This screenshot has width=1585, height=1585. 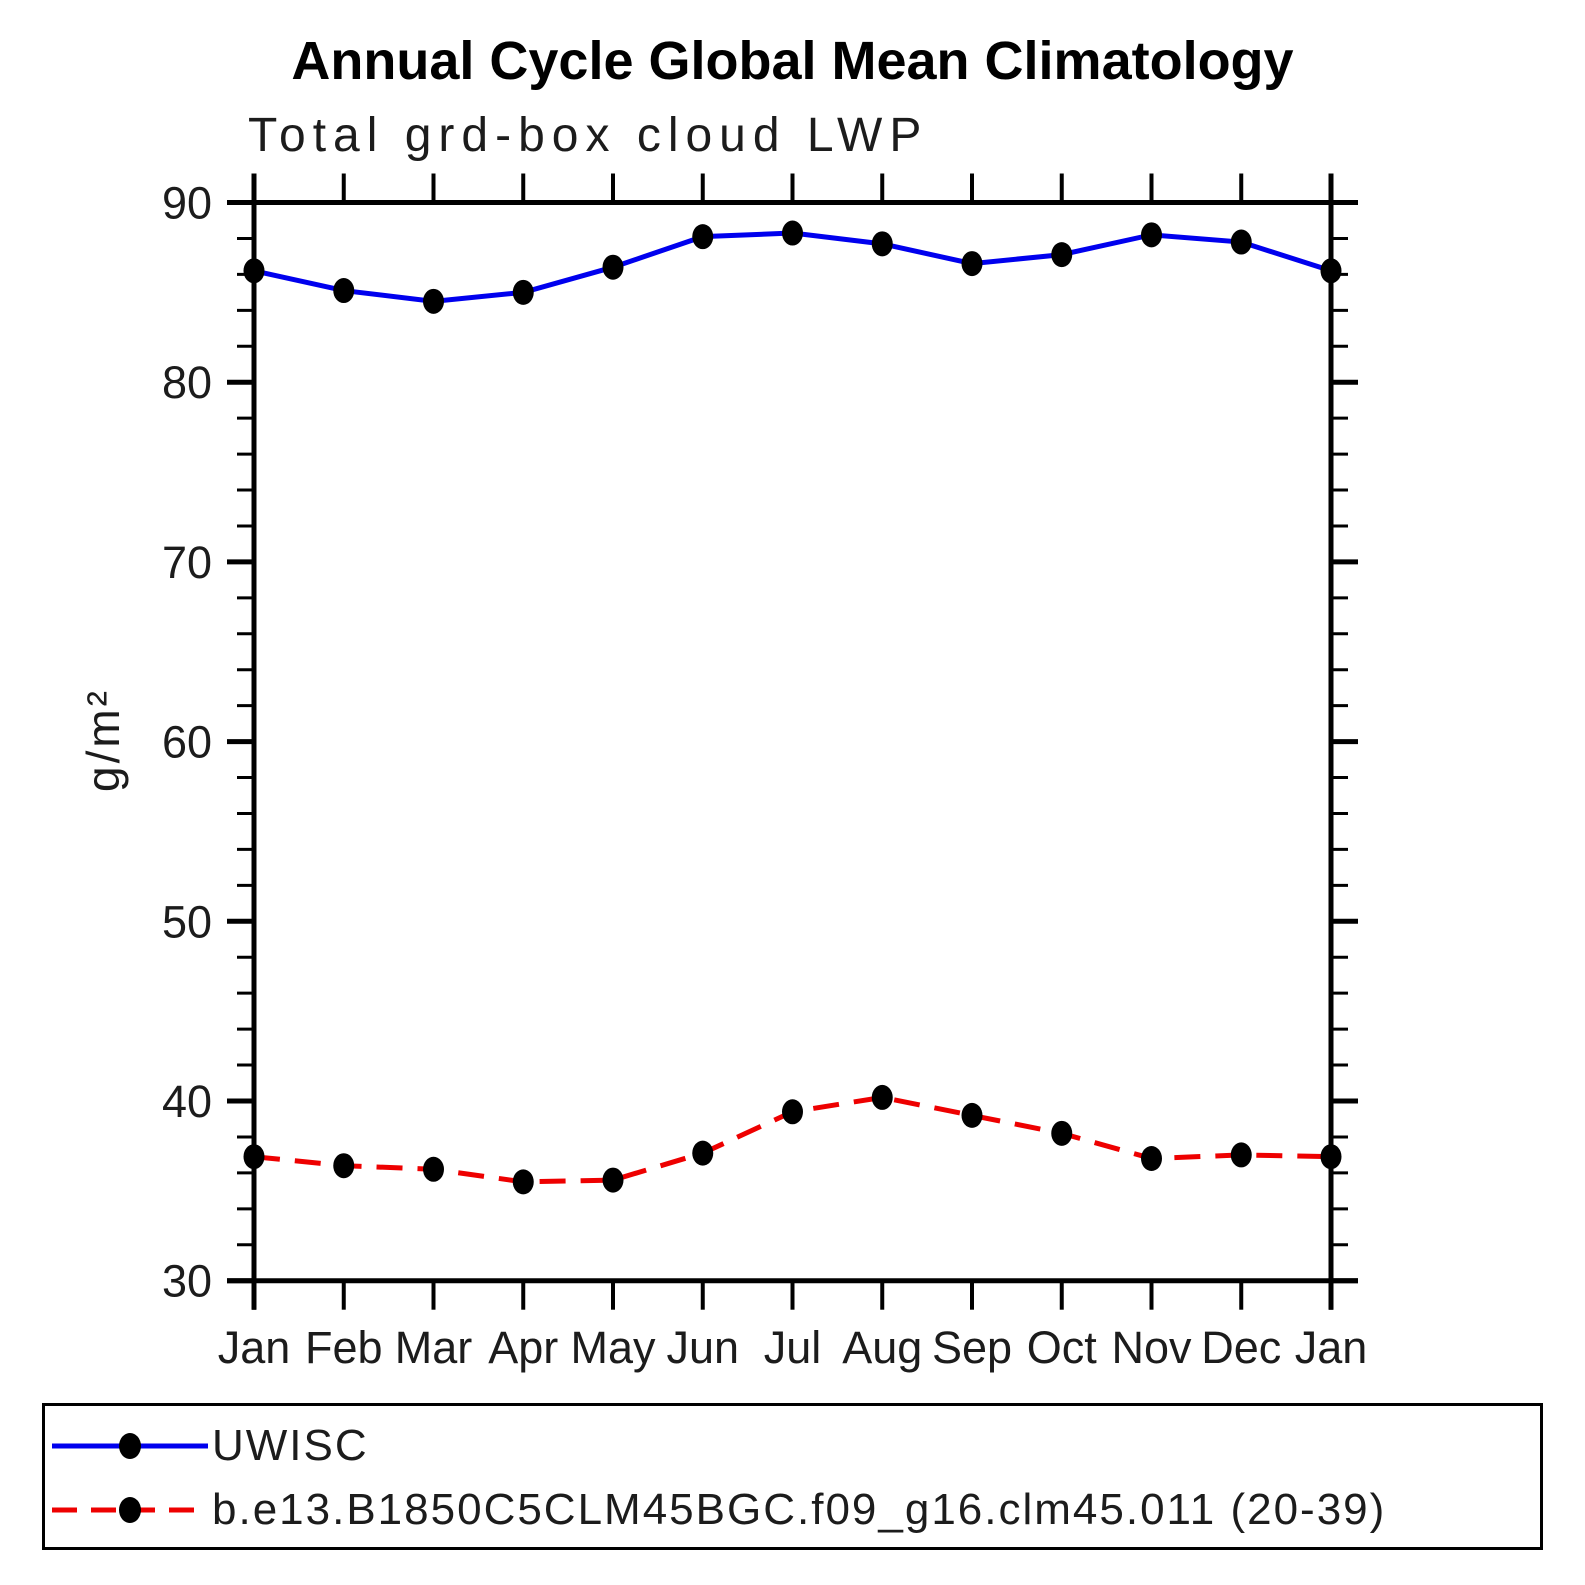 What do you see at coordinates (523, 1347) in the screenshot?
I see `x-tick-label: Apr` at bounding box center [523, 1347].